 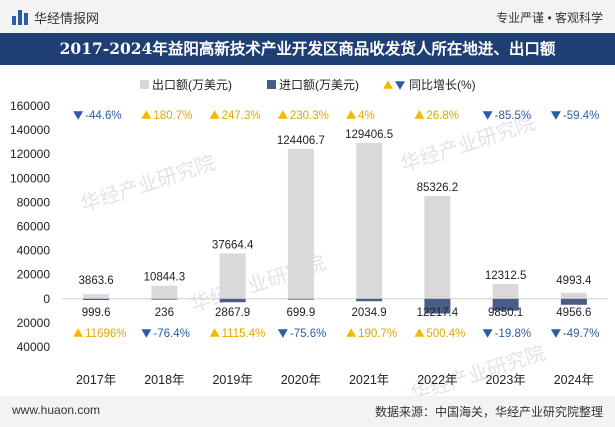 What do you see at coordinates (233, 245) in the screenshot?
I see `export-value-label: 37664.4` at bounding box center [233, 245].